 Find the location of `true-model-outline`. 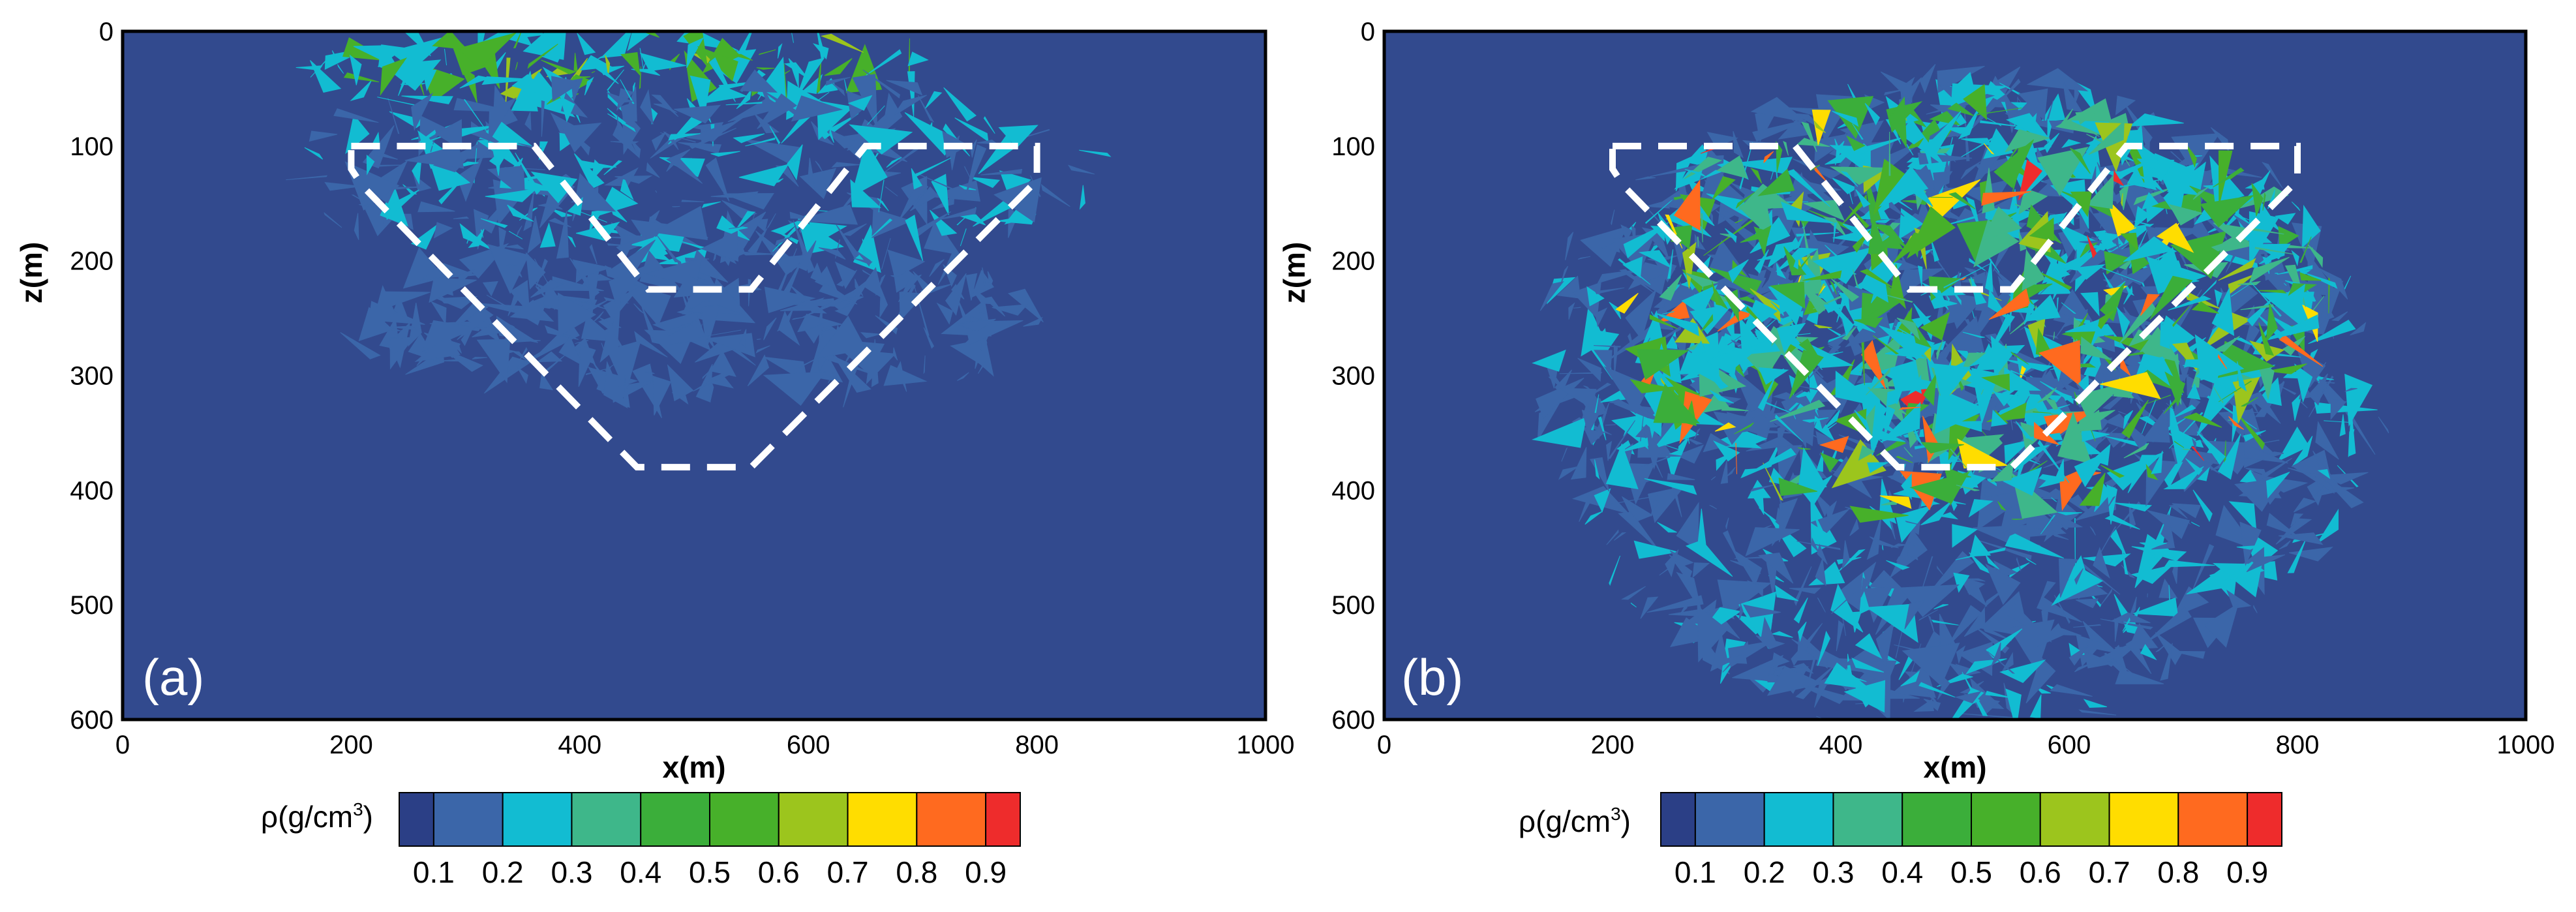

true-model-outline is located at coordinates (694, 306).